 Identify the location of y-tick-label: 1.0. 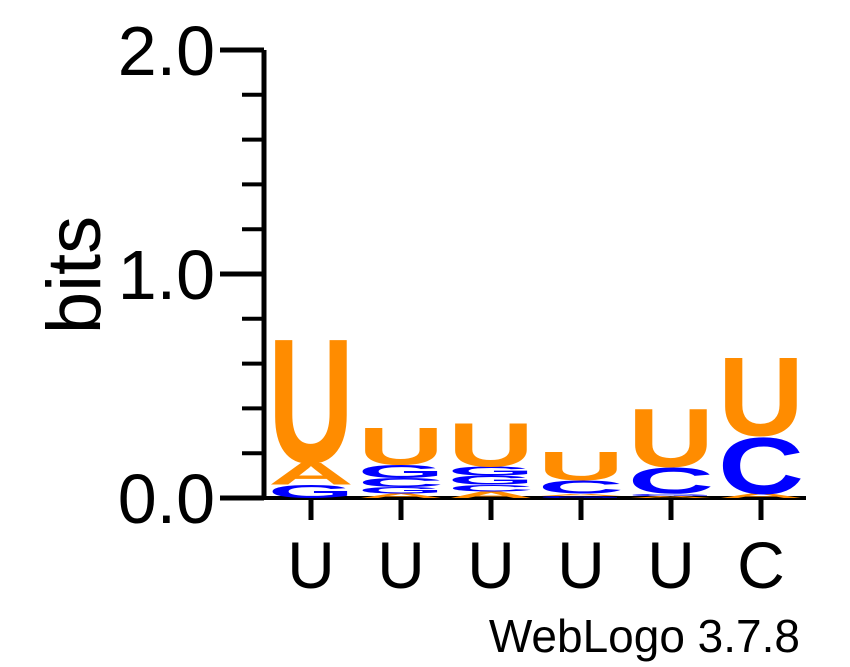
(166, 275).